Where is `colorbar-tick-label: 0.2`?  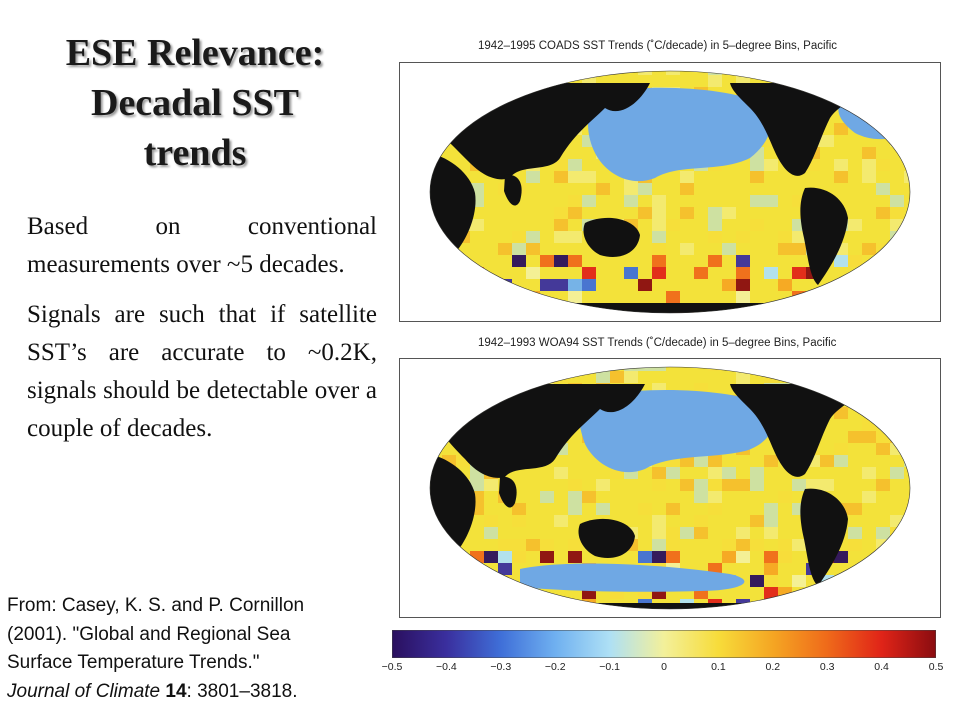 colorbar-tick-label: 0.2 is located at coordinates (773, 667).